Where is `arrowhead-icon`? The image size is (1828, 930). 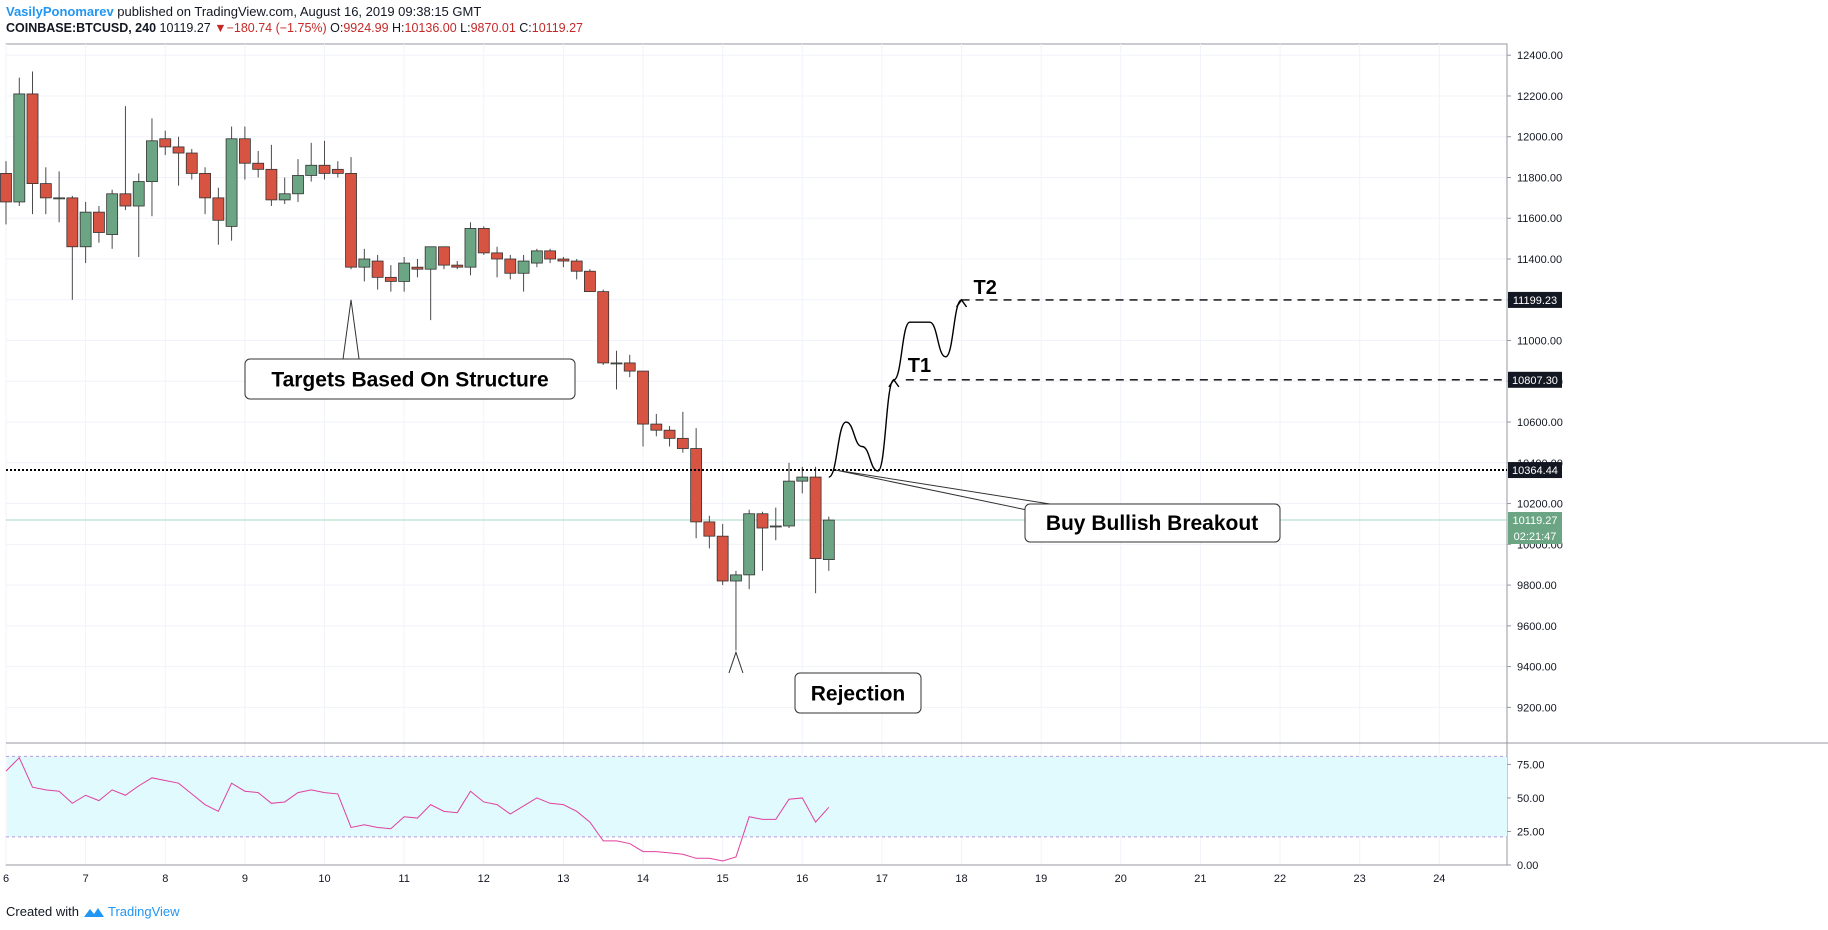 arrowhead-icon is located at coordinates (961, 303).